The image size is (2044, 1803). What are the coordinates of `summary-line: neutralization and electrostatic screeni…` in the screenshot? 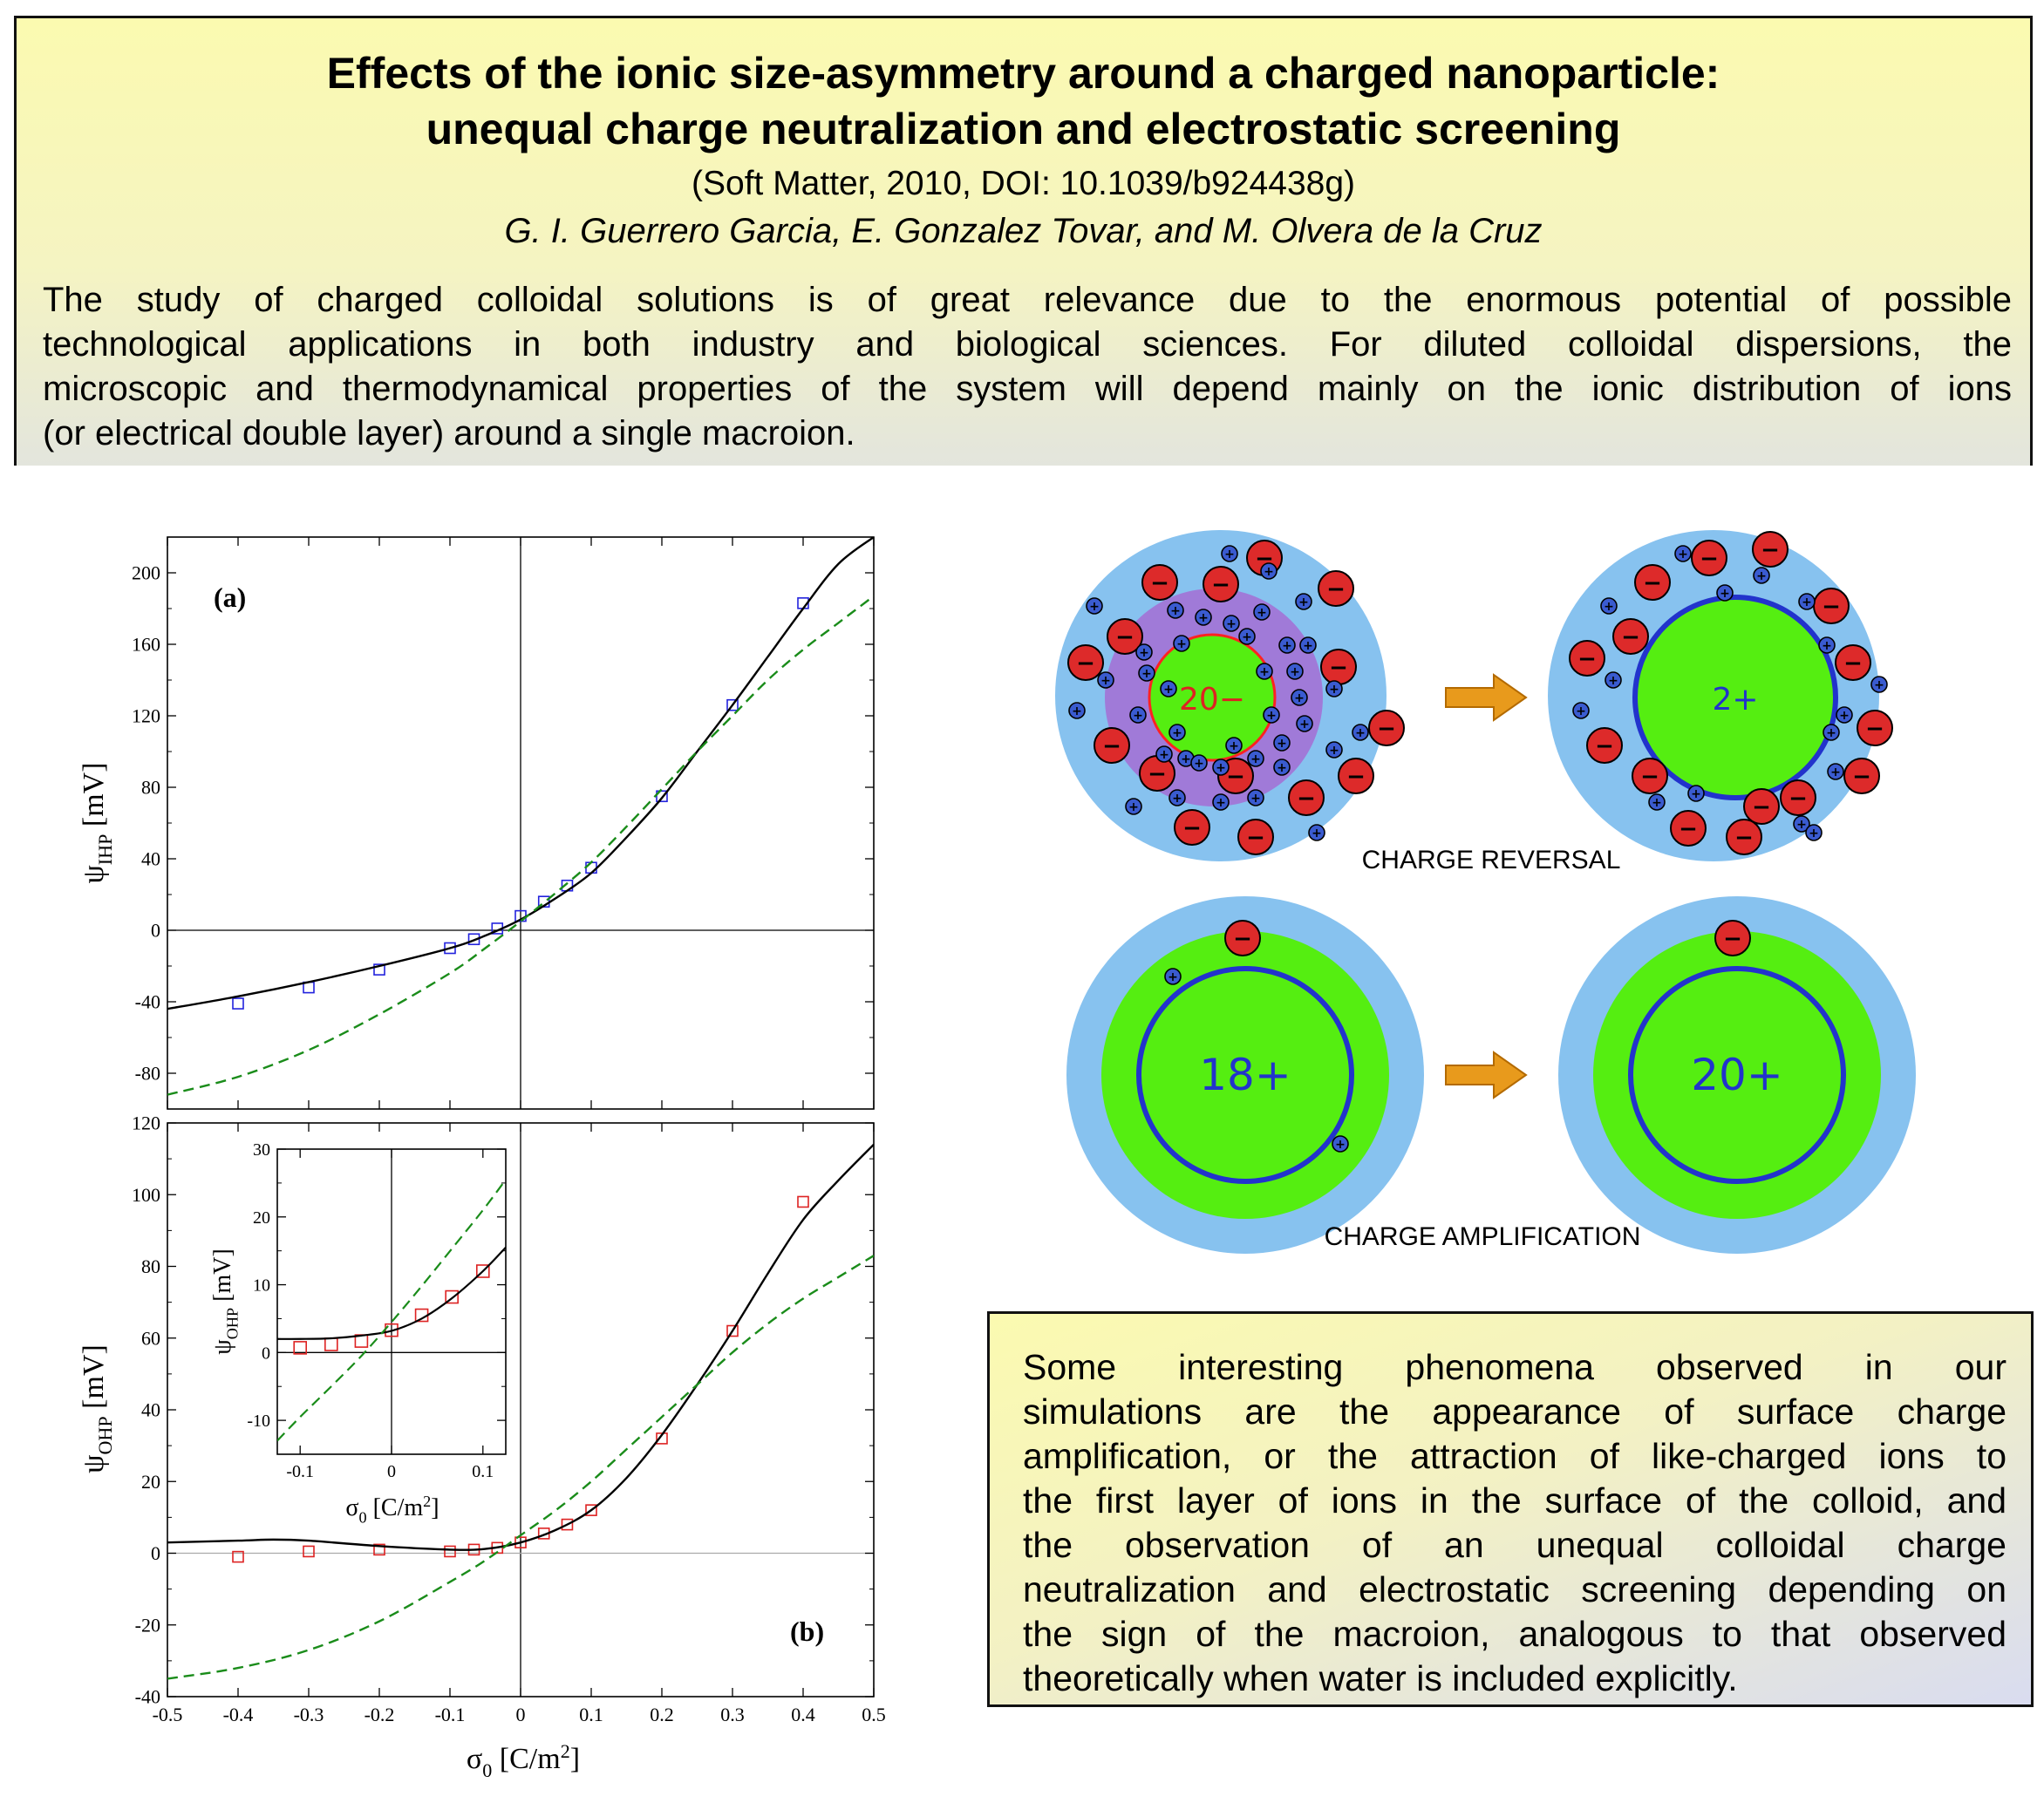 It's located at (1515, 1589).